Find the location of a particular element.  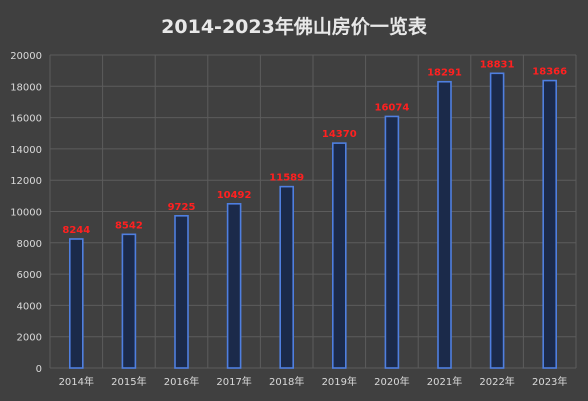

y-tick-label: 2000 is located at coordinates (29, 338).